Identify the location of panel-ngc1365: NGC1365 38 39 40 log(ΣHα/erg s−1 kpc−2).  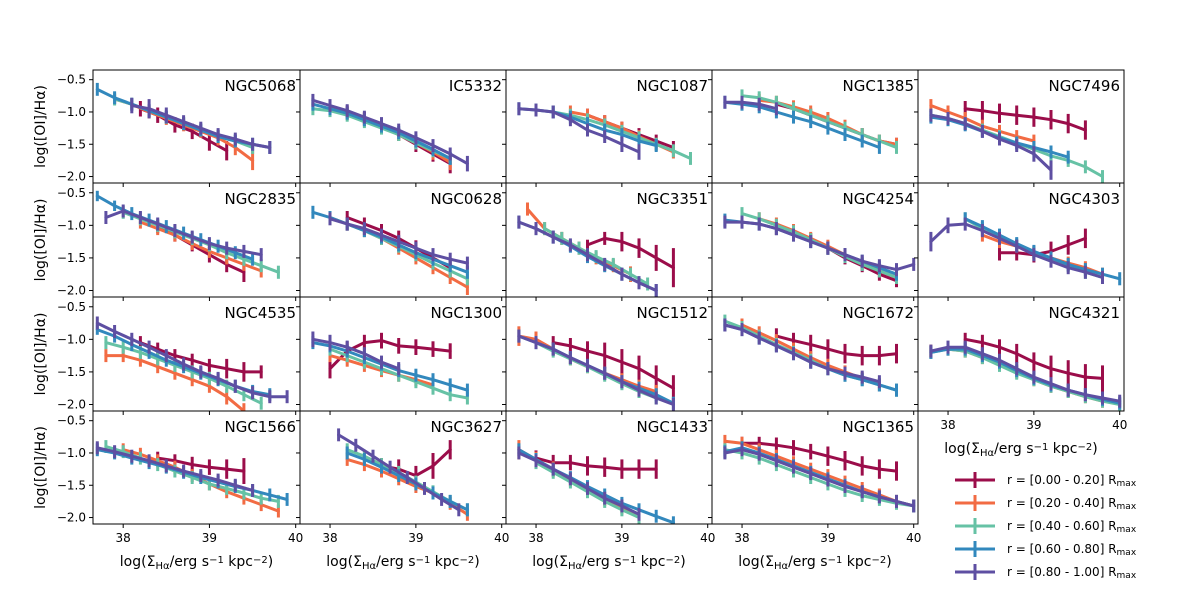
(814, 491).